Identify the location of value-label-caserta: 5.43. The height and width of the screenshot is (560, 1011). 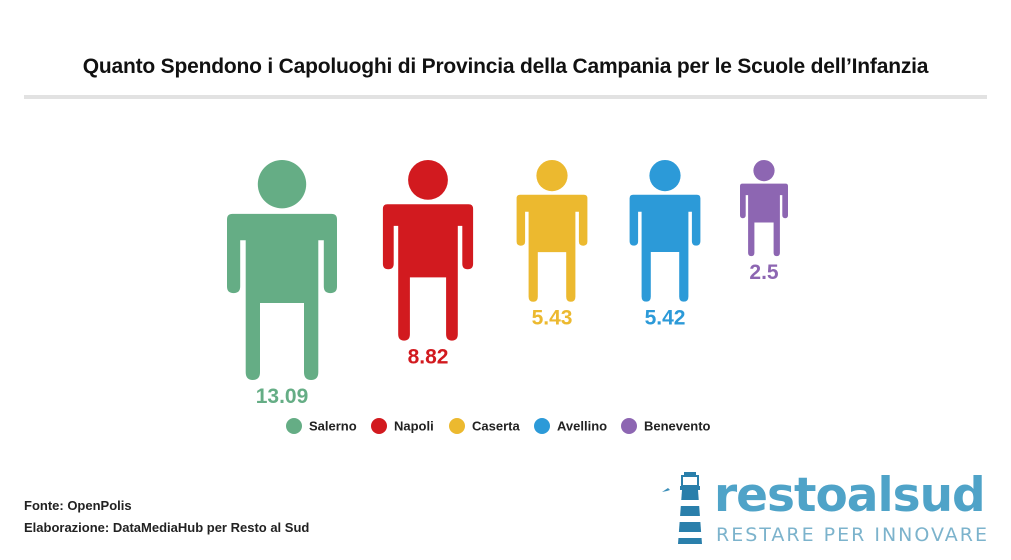
(552, 318).